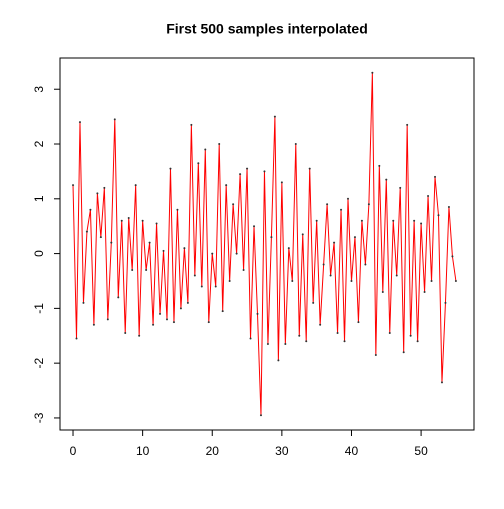 This screenshot has height=509, width=504. I want to click on x-tick-label: 10, so click(143, 451).